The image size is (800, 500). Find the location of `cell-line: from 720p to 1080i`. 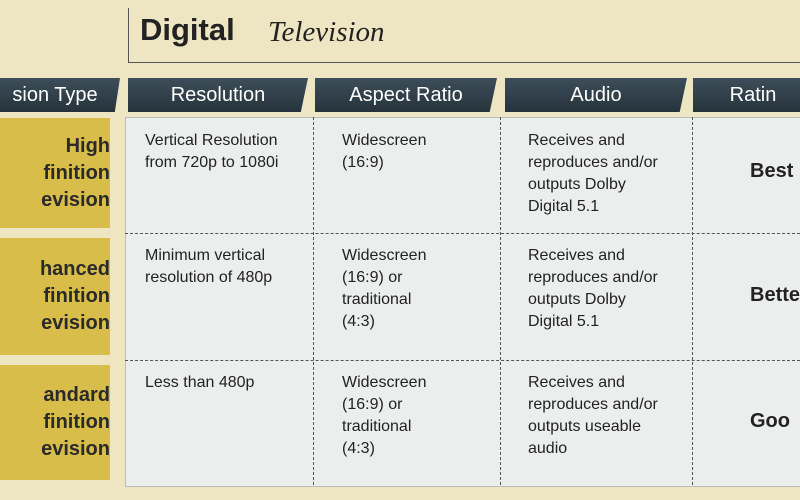

cell-line: from 720p to 1080i is located at coordinates (212, 162).